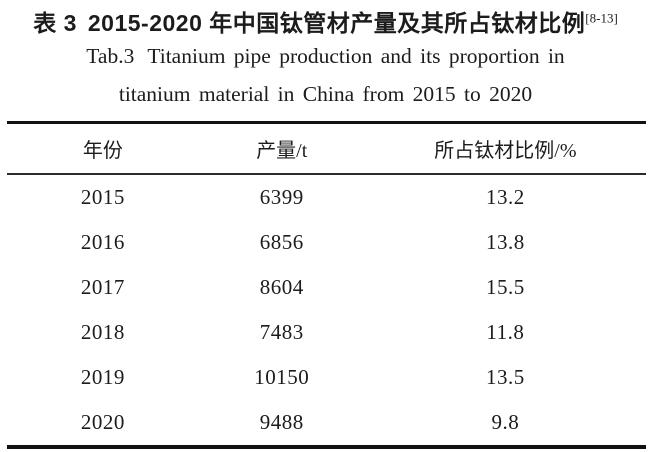  I want to click on column-header-year: 年份, so click(103, 148).